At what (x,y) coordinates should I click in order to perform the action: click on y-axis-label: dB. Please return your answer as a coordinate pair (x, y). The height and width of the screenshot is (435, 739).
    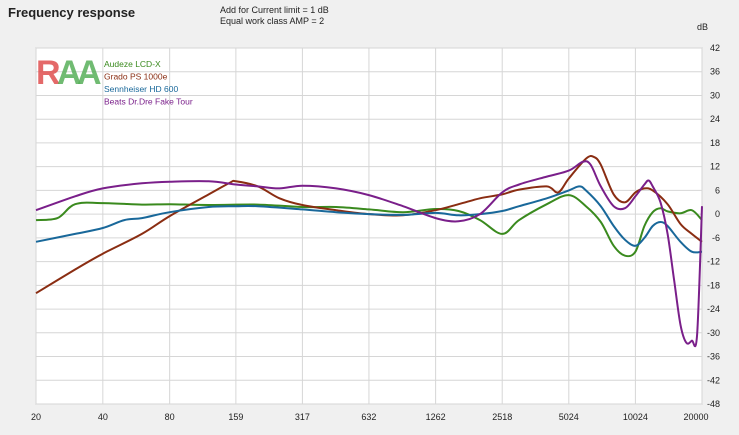
    Looking at the image, I should click on (702, 27).